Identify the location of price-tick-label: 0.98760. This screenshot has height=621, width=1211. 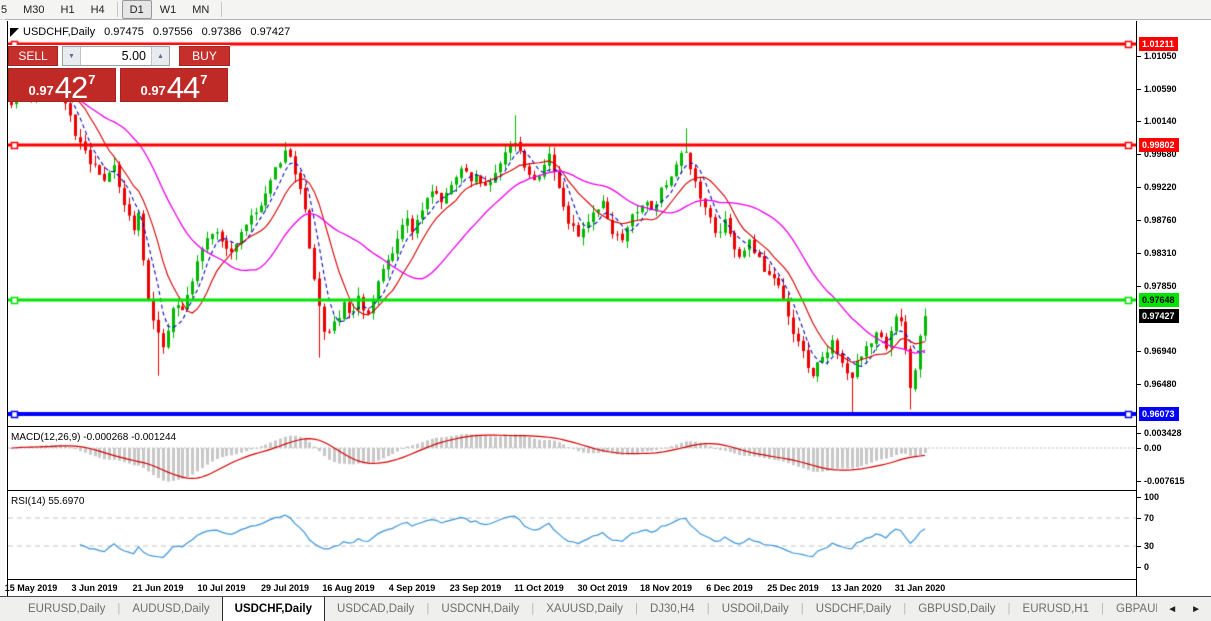
(1160, 220).